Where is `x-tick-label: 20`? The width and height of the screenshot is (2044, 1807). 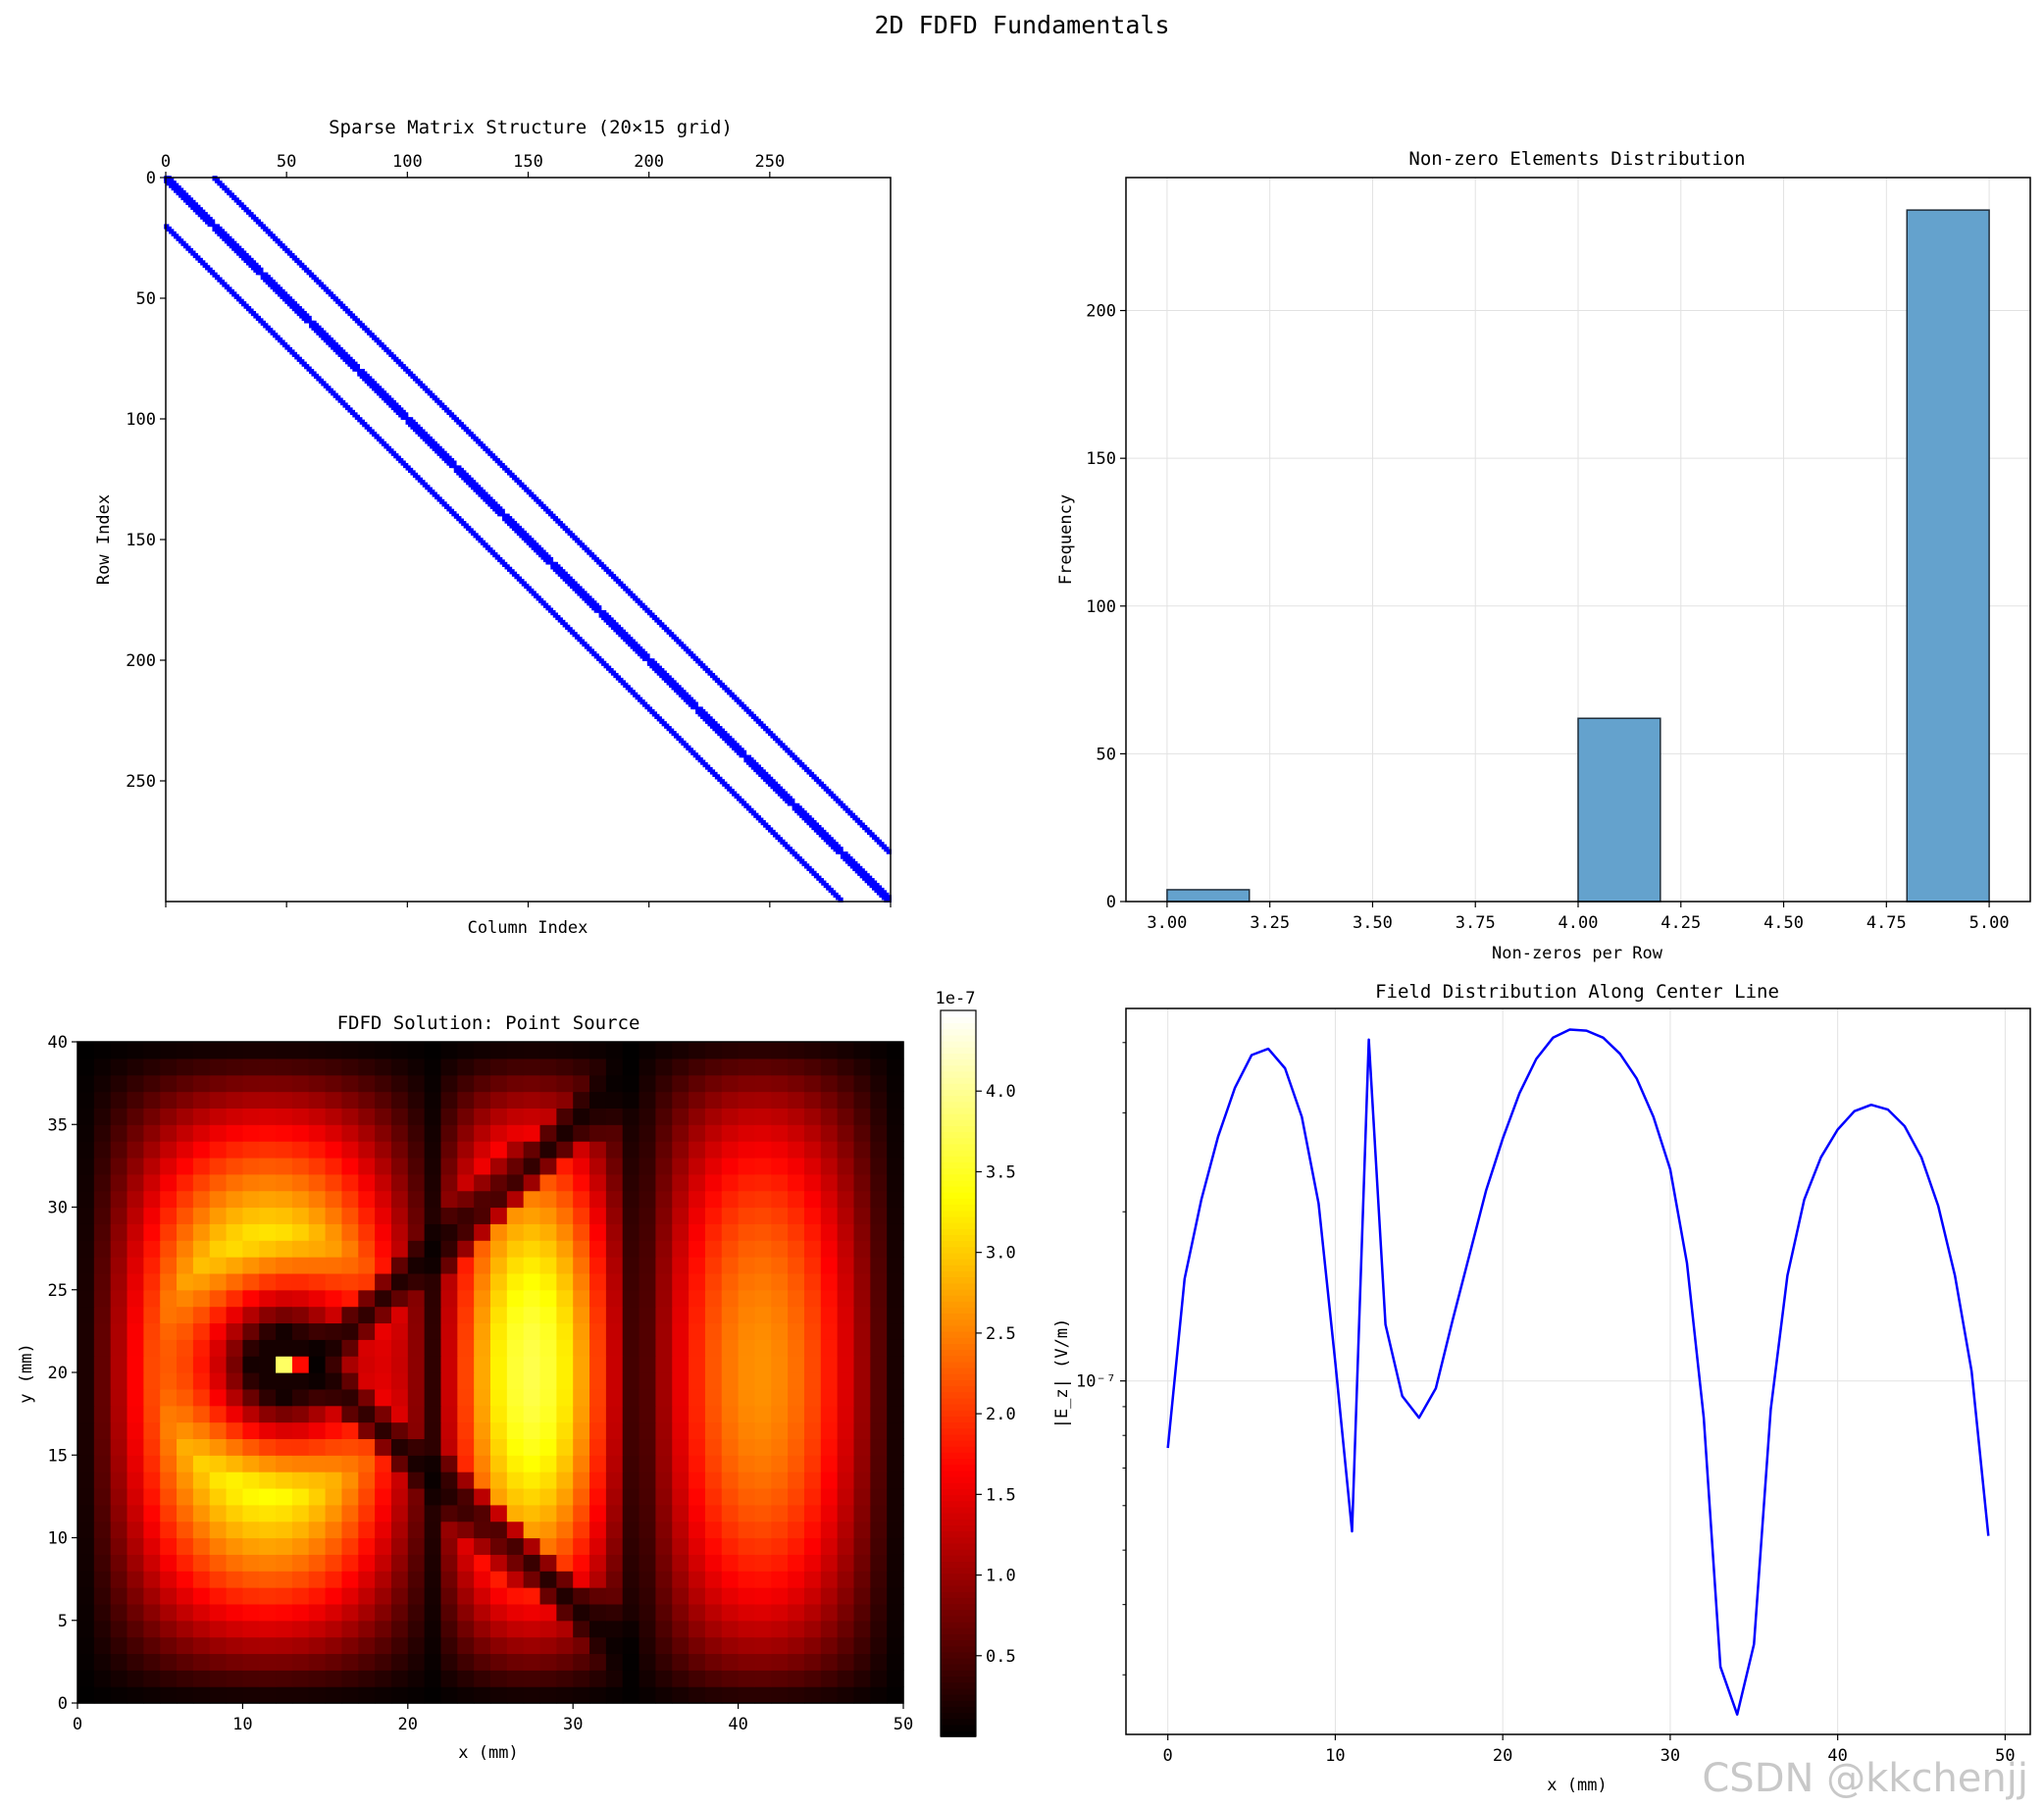 x-tick-label: 20 is located at coordinates (408, 1725).